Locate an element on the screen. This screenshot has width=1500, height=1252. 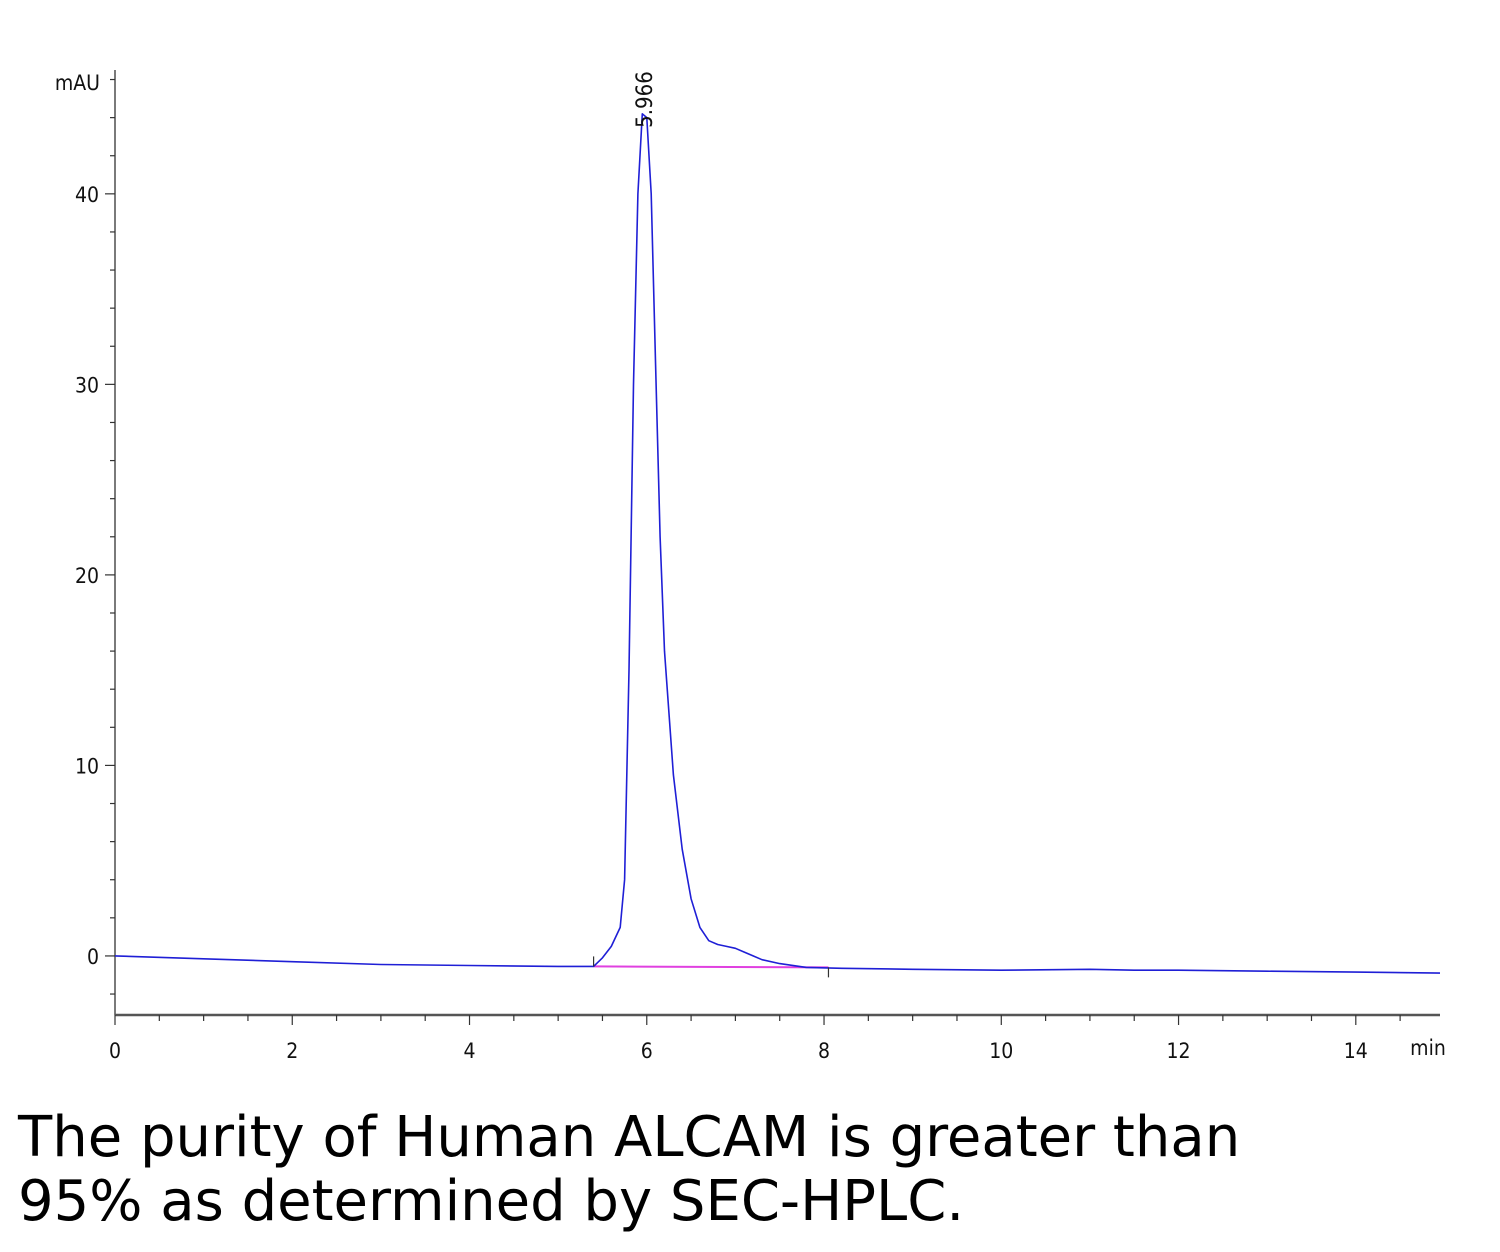
caption-line-2: 95% as determined by SEC-HPLC. is located at coordinates (491, 1201).